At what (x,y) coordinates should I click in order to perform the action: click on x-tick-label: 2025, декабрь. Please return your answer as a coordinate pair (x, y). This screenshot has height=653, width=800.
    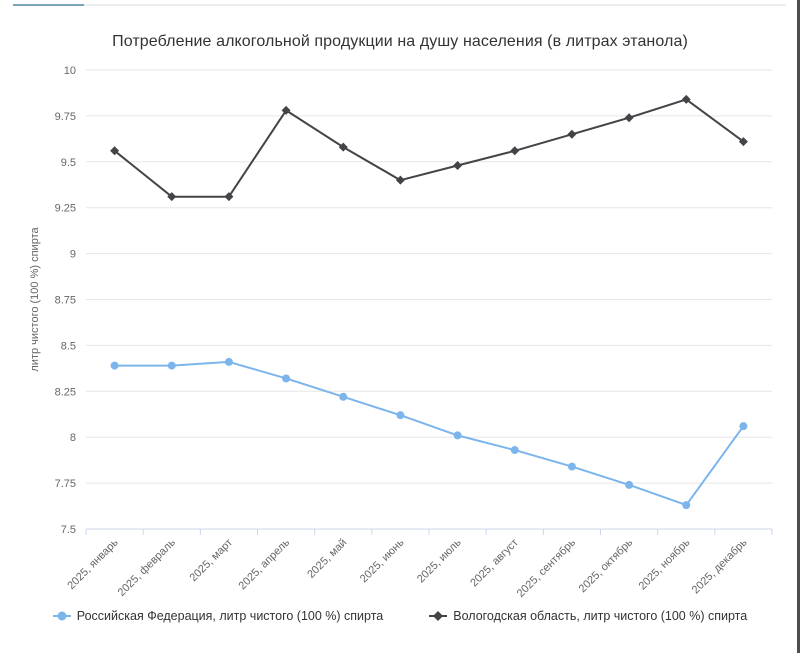
    Looking at the image, I should click on (720, 566).